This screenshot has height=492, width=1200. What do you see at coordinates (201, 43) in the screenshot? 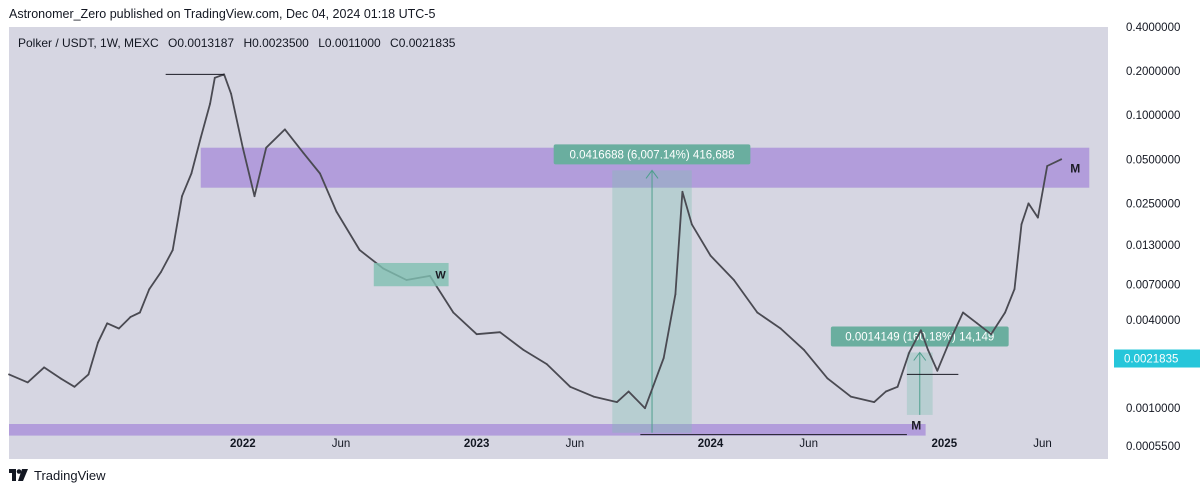
I see `legend-open: O0.0013187` at bounding box center [201, 43].